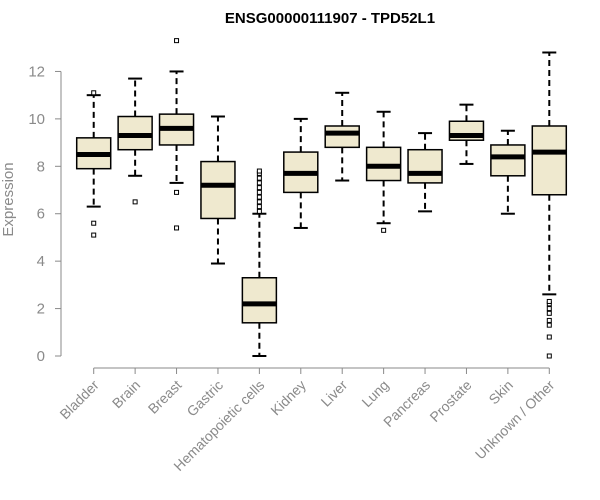 Image resolution: width=600 pixels, height=500 pixels. What do you see at coordinates (334, 393) in the screenshot?
I see `x-tick-label: Liver` at bounding box center [334, 393].